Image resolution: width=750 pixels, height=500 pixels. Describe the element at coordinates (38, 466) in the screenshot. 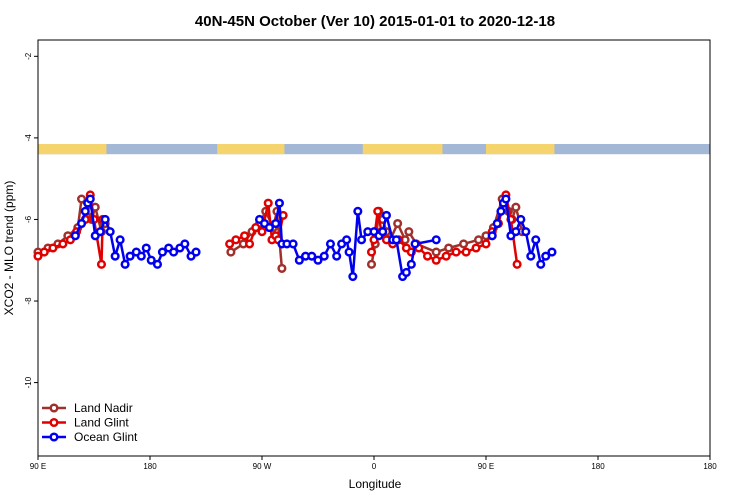

I see `x-tick-label: 90 E` at that location.